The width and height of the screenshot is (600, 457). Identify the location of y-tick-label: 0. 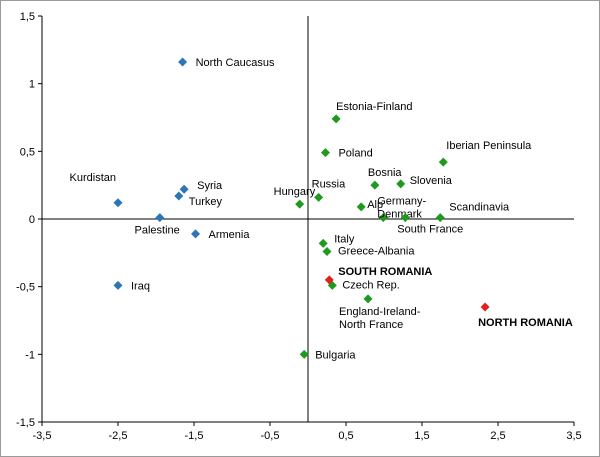
(32, 220).